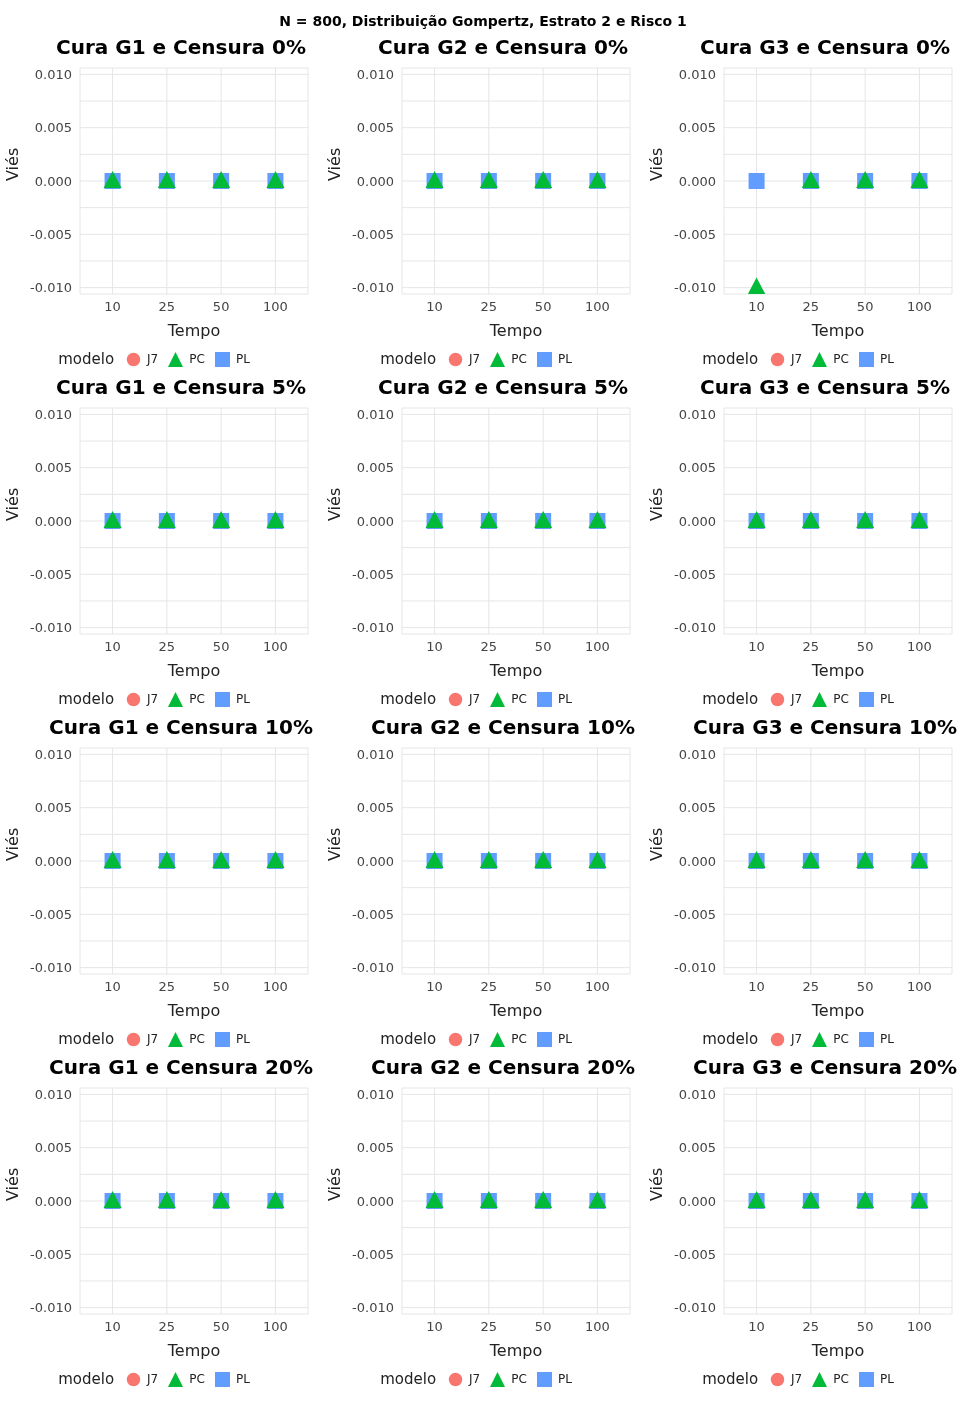 The height and width of the screenshot is (1425, 966). Describe the element at coordinates (825, 727) in the screenshot. I see `chart-title: Cura G3 e Censura 10%` at that location.